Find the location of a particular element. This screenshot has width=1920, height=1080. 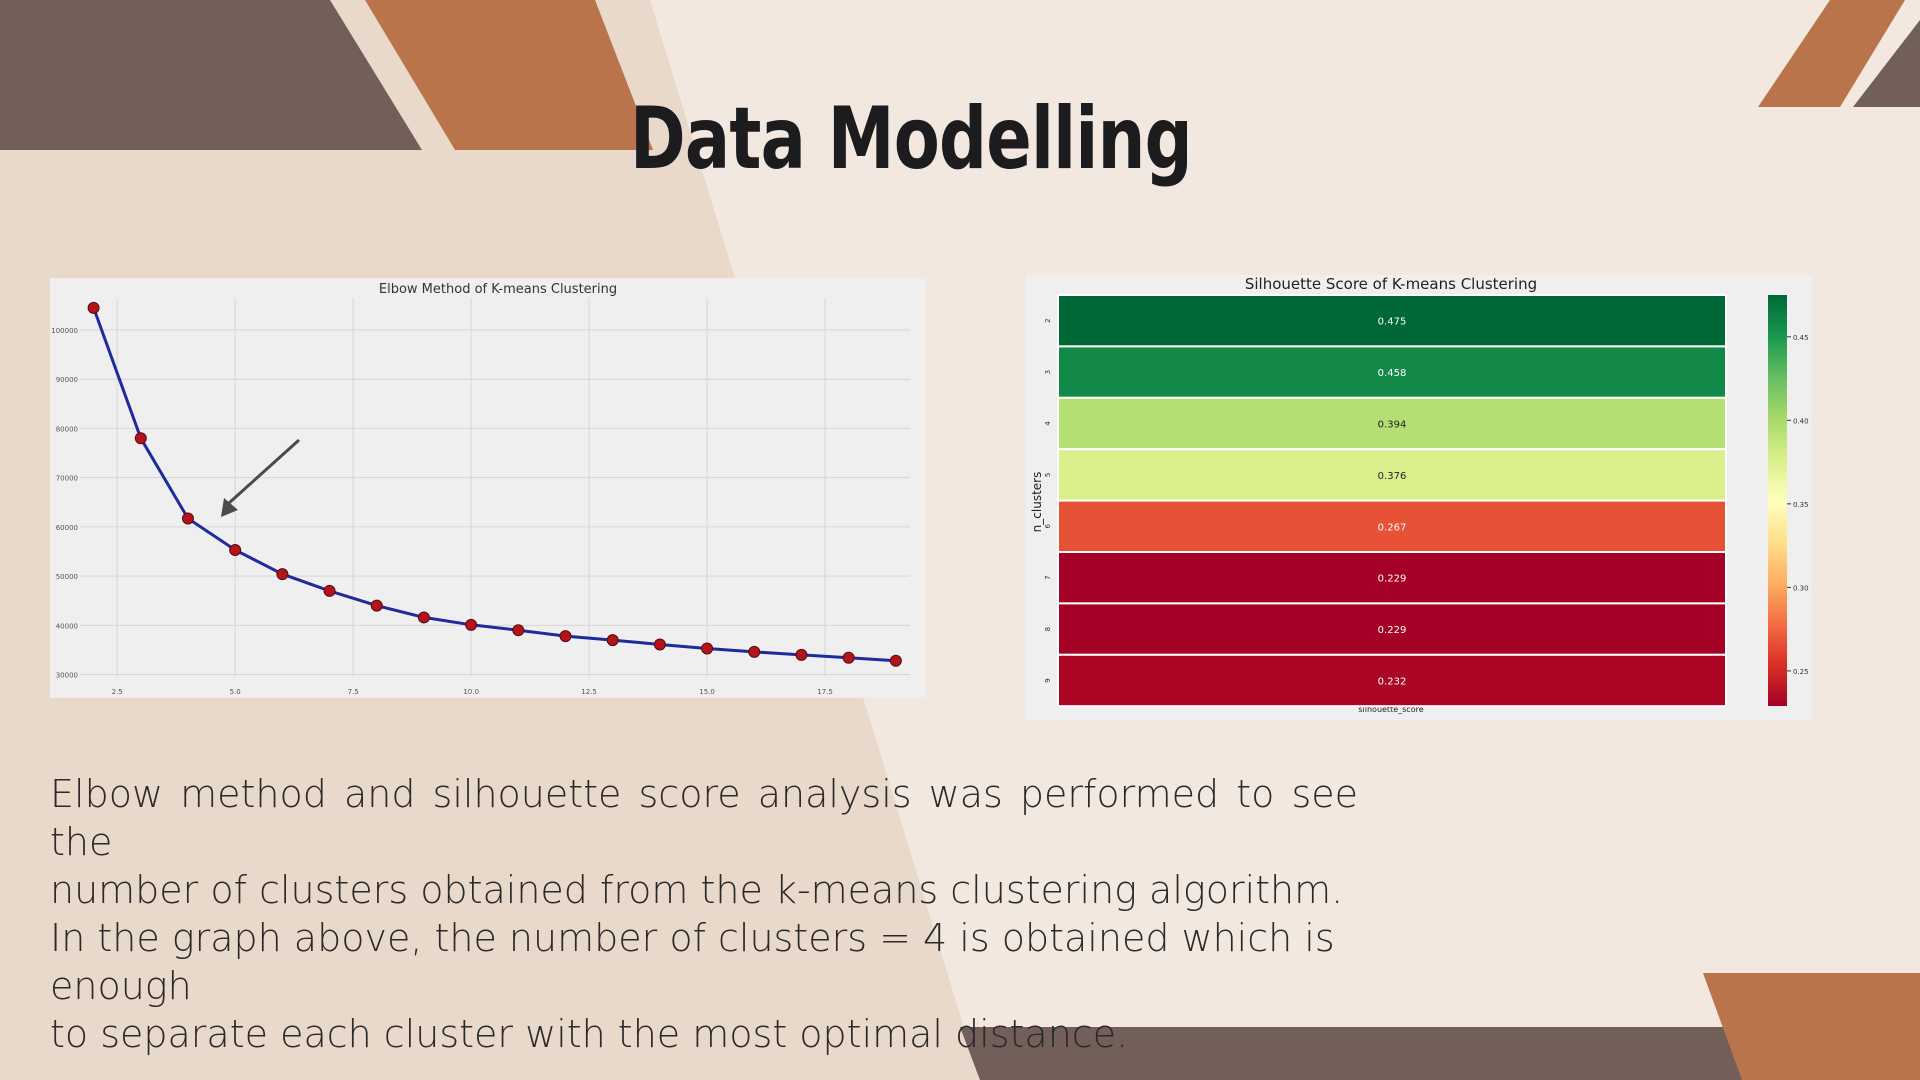

heatmap-xlabel: silhouette_score is located at coordinates (1390, 709).